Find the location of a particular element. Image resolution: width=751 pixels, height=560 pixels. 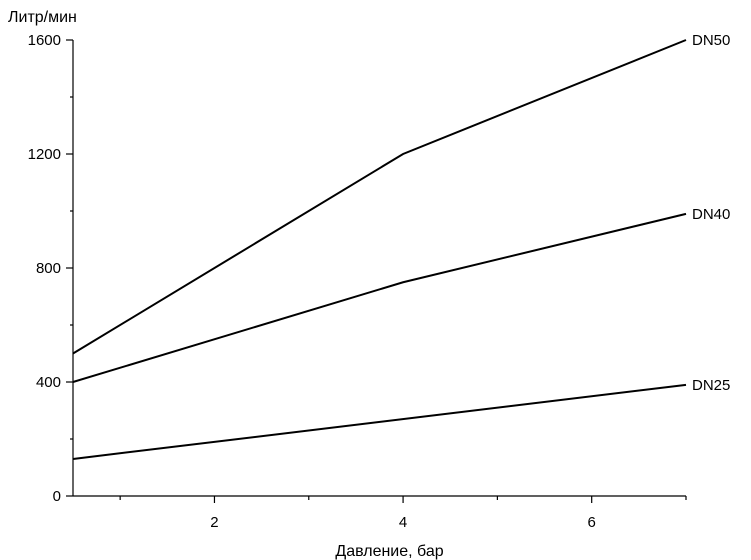

series-label-dn25: DN25 is located at coordinates (711, 385).